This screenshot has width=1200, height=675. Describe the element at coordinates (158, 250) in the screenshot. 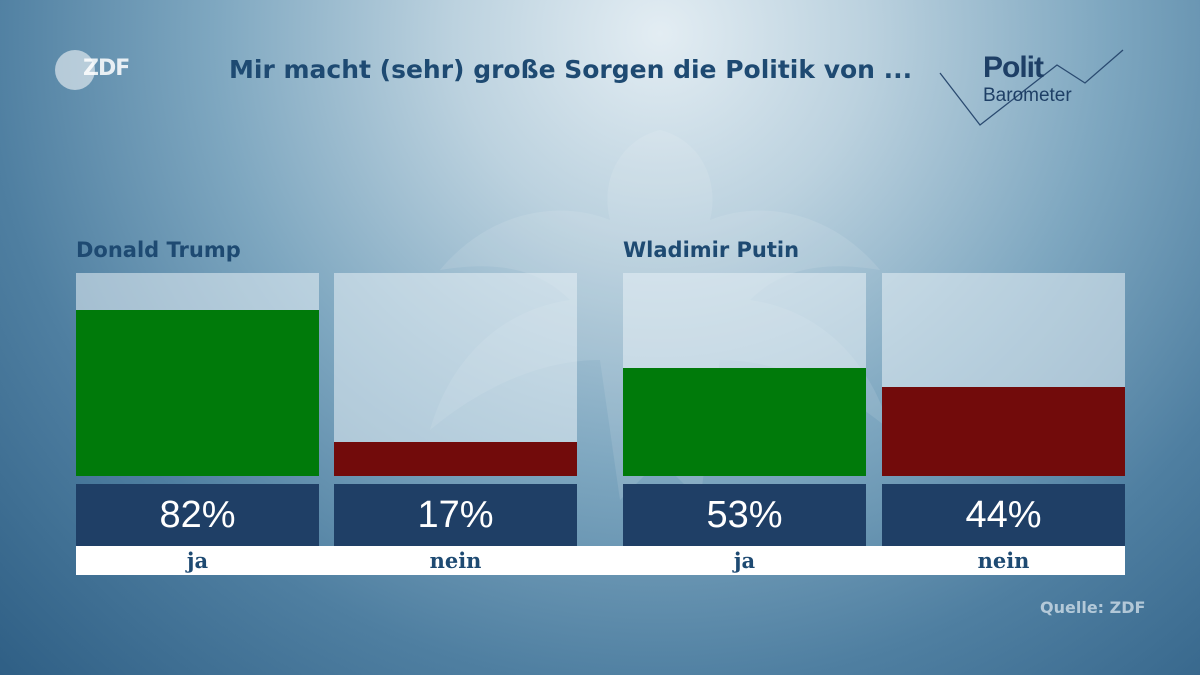

I see `group-label-trump: Donald Trump` at that location.